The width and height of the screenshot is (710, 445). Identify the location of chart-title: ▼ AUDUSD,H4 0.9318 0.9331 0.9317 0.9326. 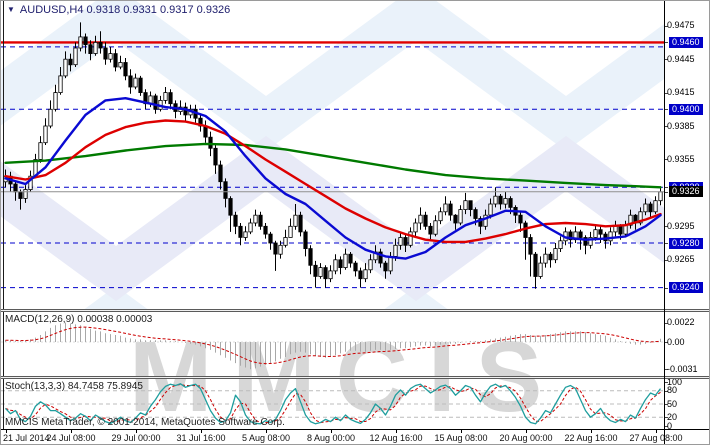
(118, 10).